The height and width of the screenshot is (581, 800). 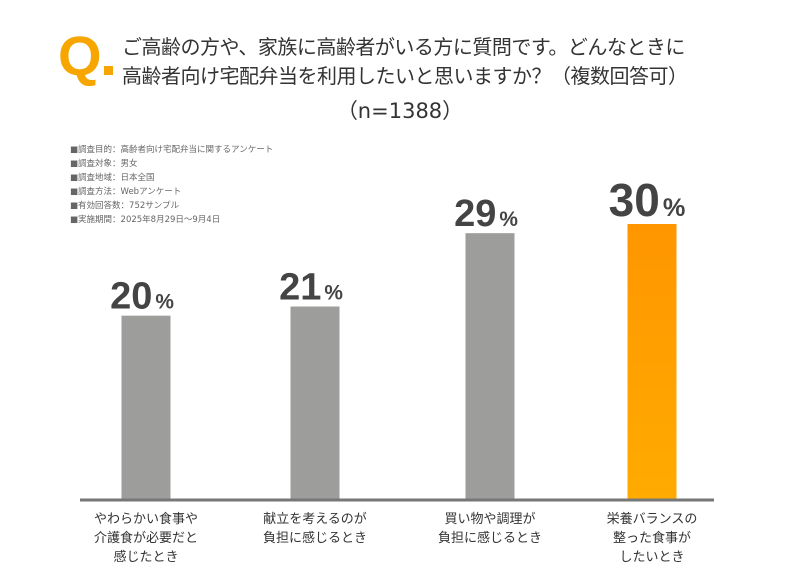 I want to click on data-label: 21%, so click(x=311, y=288).